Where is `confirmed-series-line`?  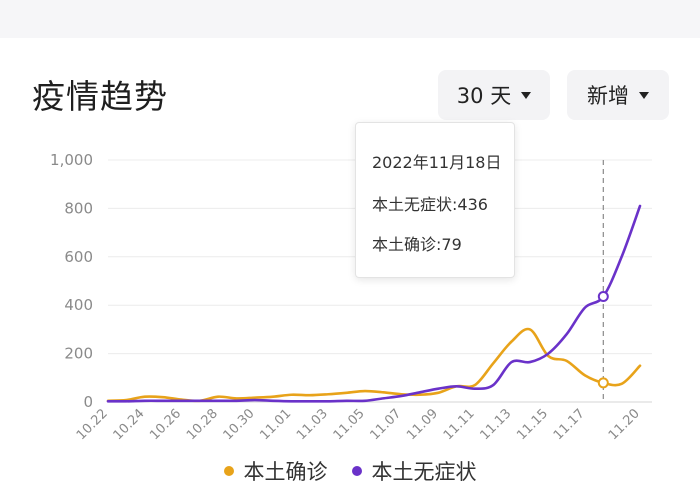
confirmed-series-line is located at coordinates (374, 365).